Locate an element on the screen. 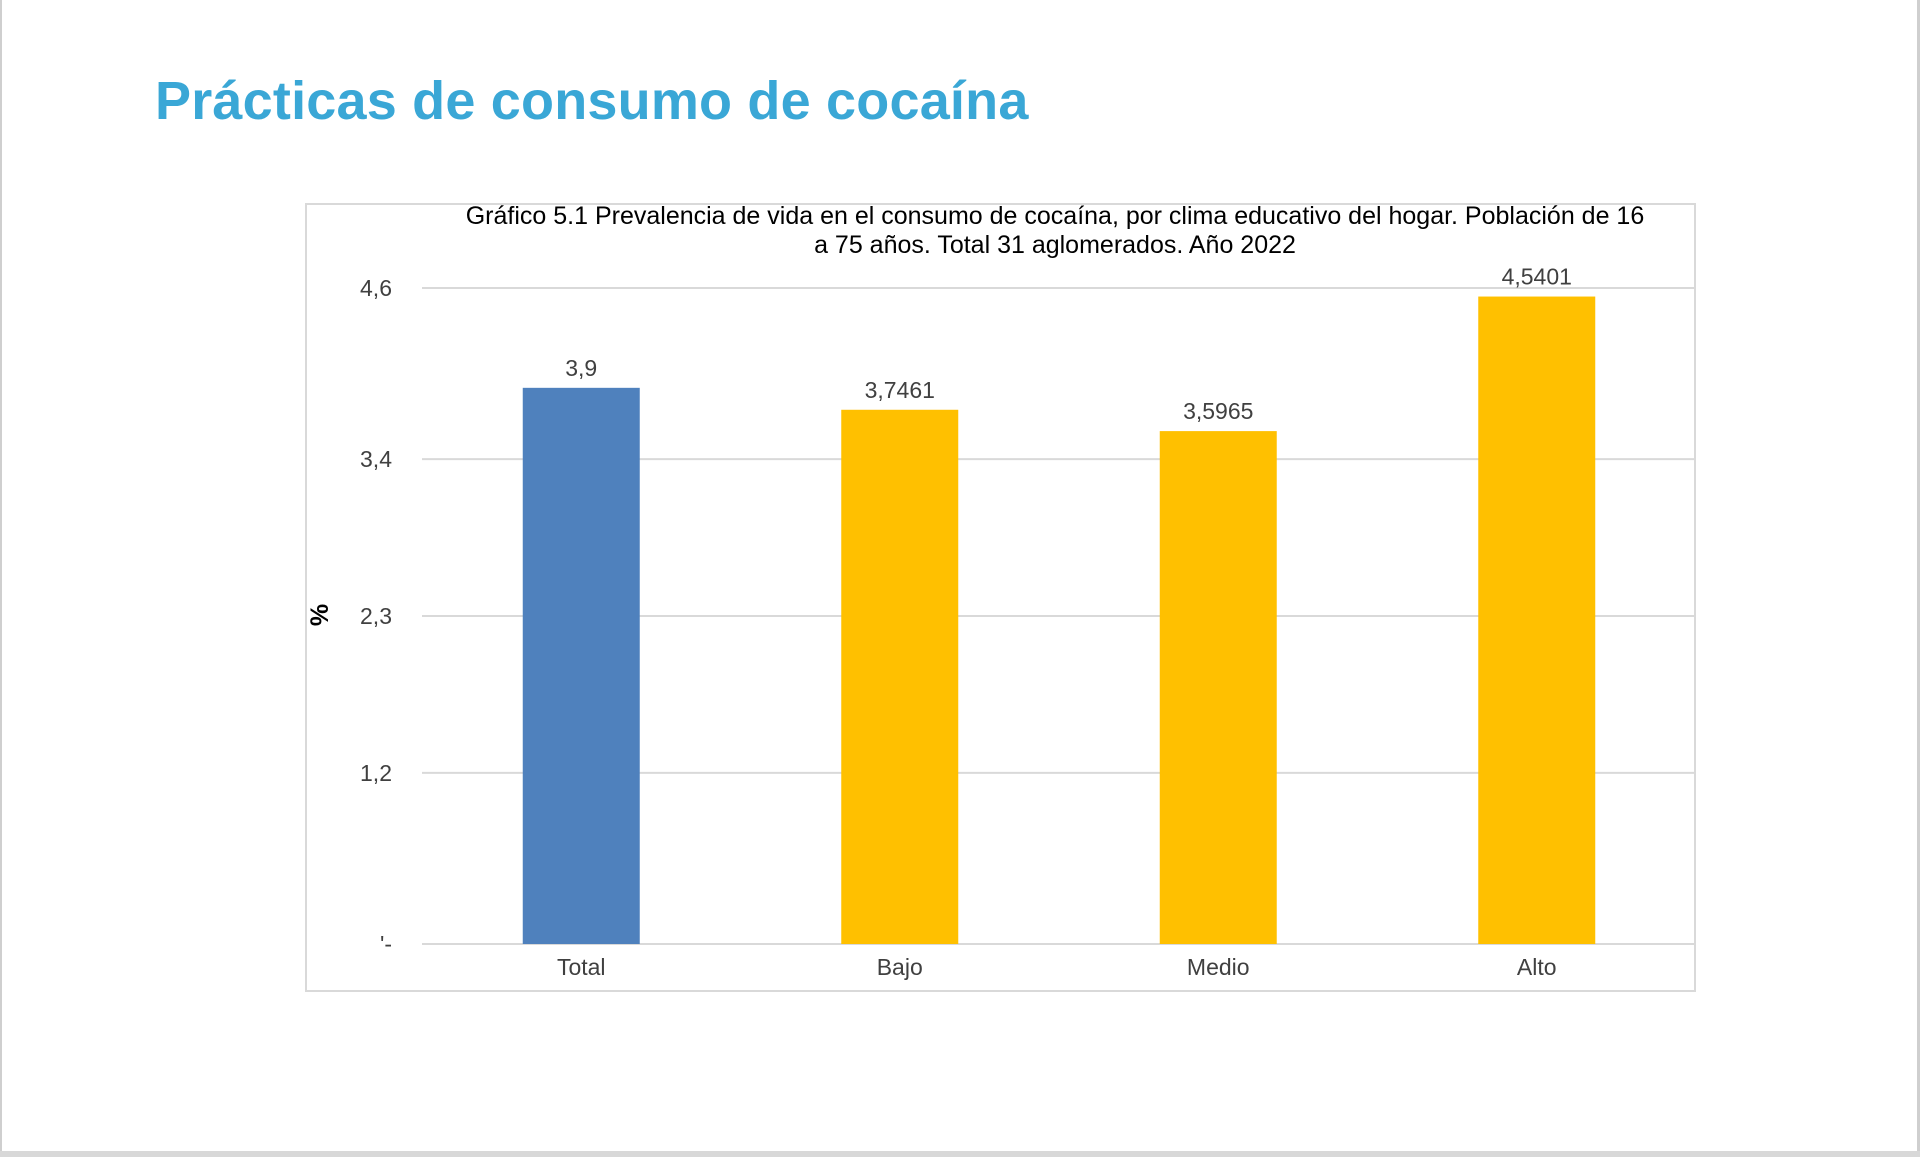  y-tick-label: 1,2 is located at coordinates (376, 773).